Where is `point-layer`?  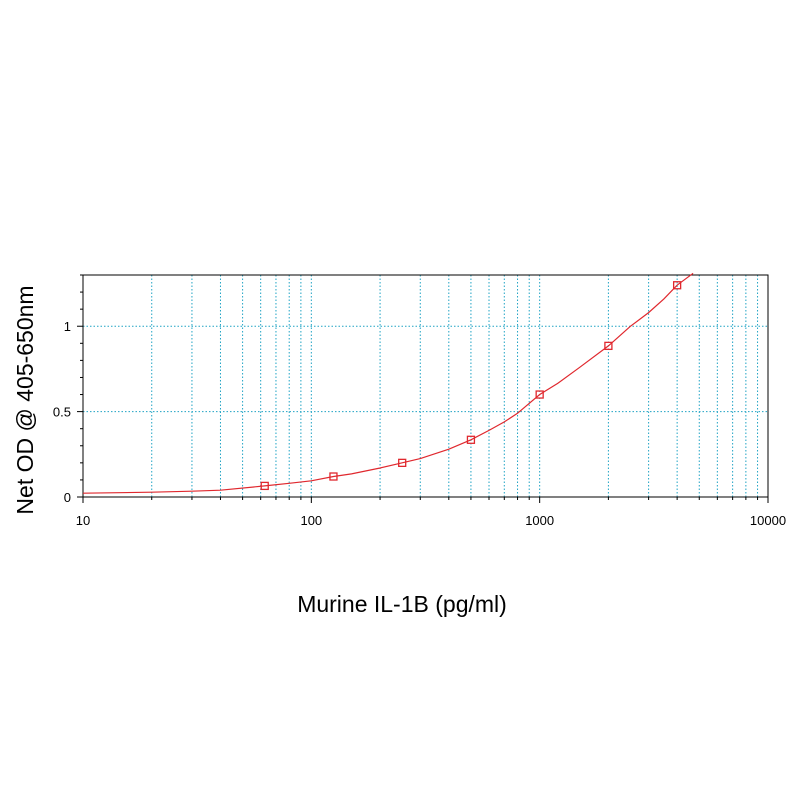
point-layer is located at coordinates (471, 386).